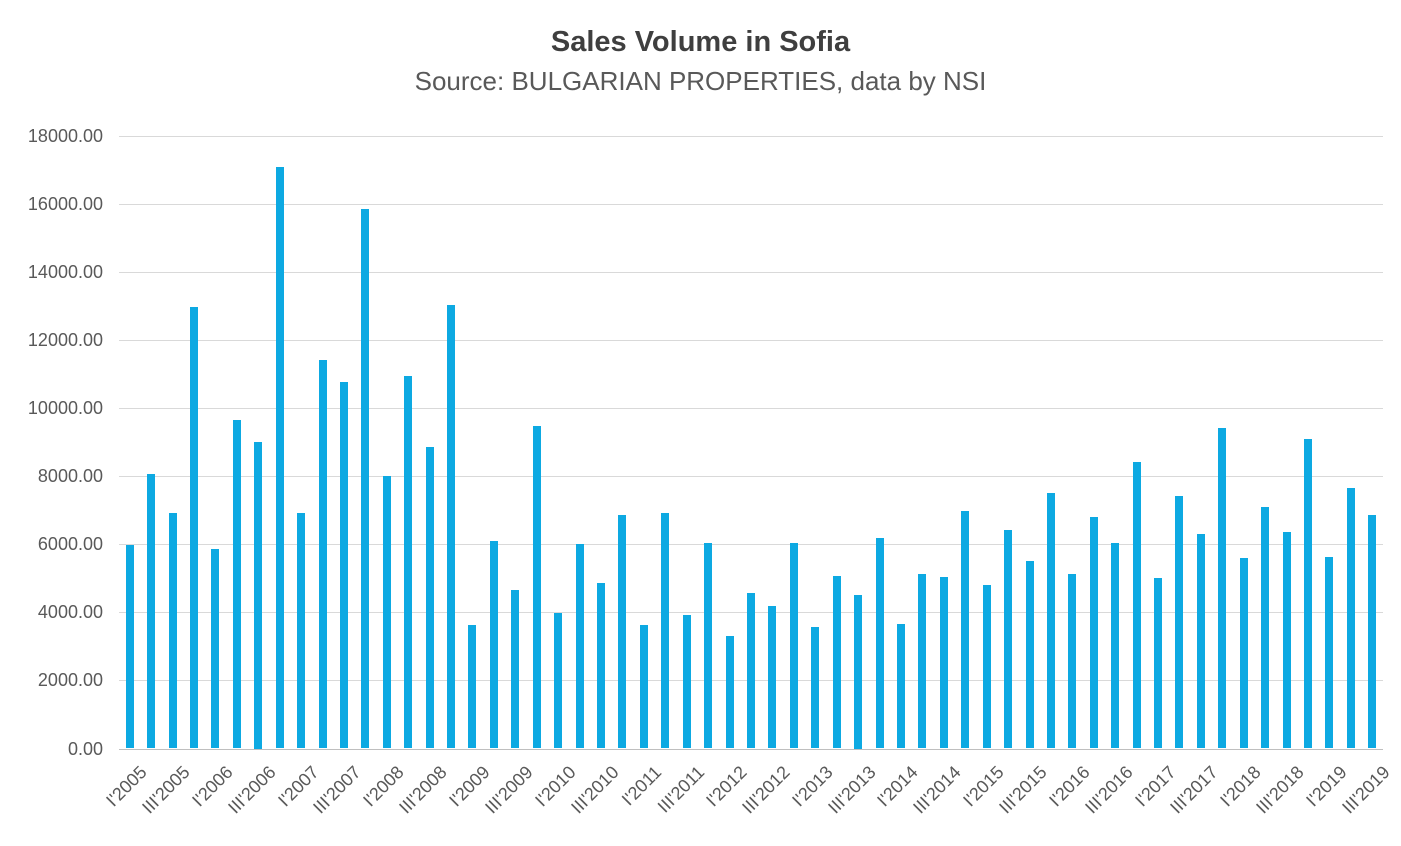 The width and height of the screenshot is (1401, 846). I want to click on bar-I'2018, so click(1243, 653).